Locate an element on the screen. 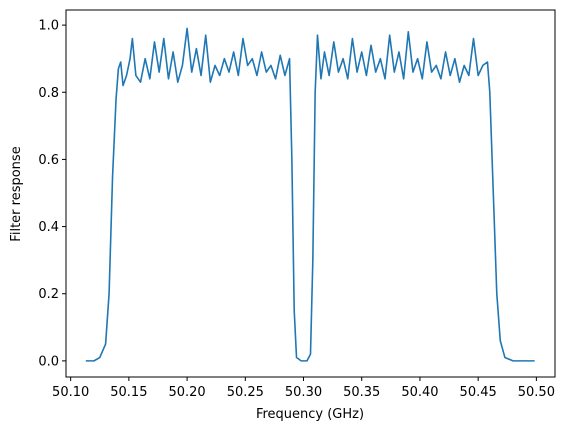 The height and width of the screenshot is (432, 578). x-axis-label: Frequency (GHz) is located at coordinates (310, 414).